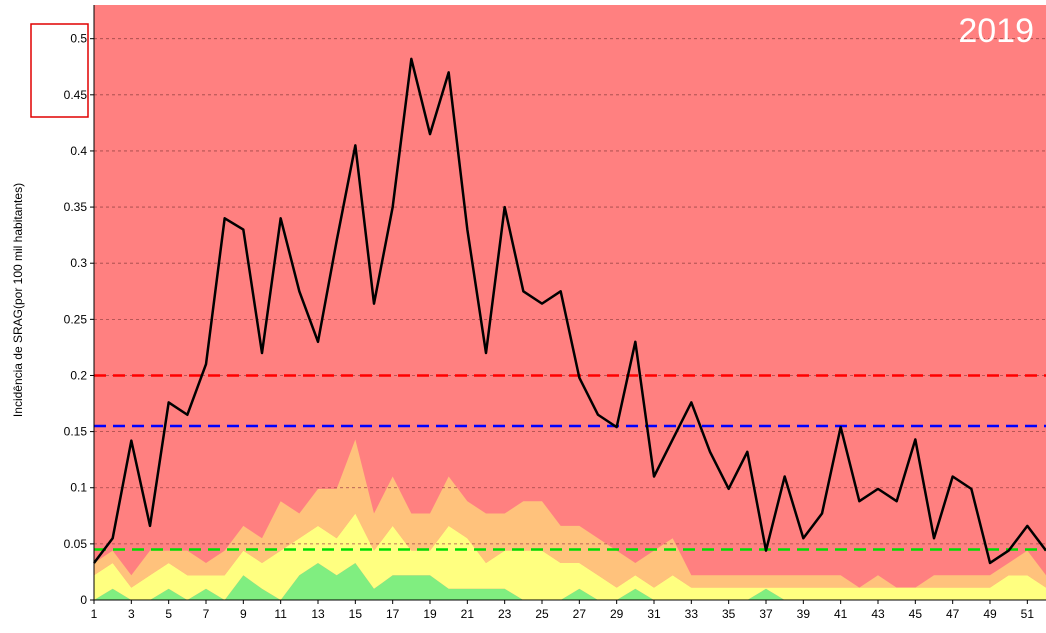  I want to click on y-tick-label: 0.05, so click(76, 544).